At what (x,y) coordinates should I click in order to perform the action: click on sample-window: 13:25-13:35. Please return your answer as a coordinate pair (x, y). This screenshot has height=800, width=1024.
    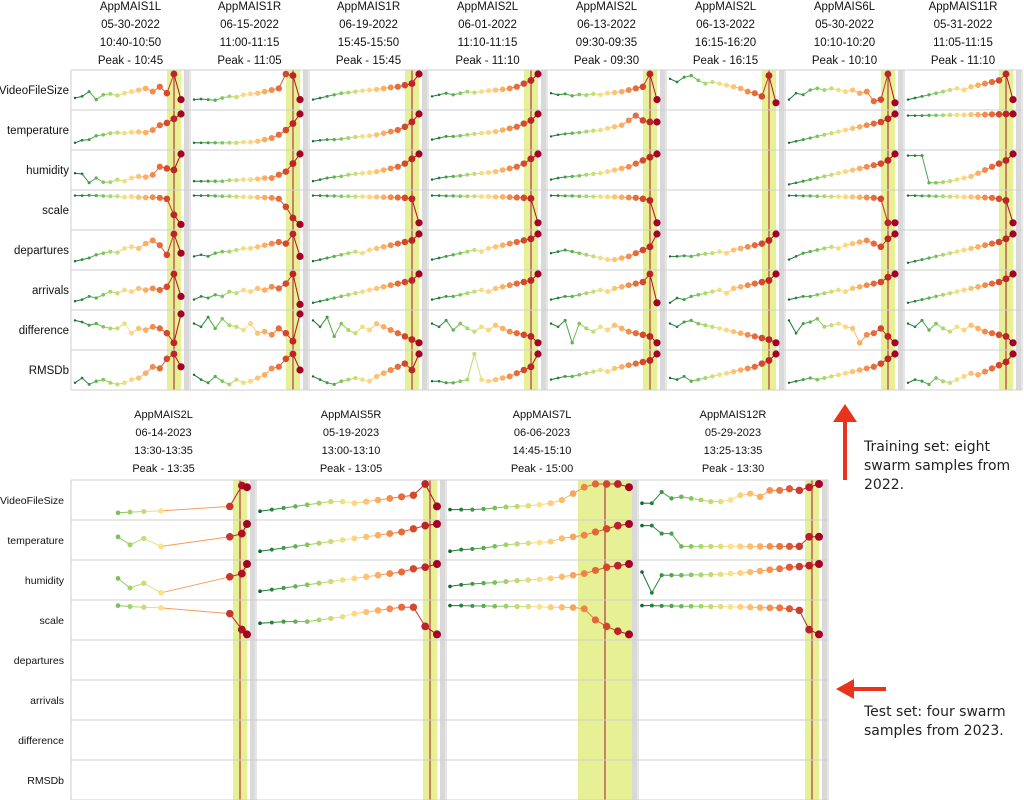
    Looking at the image, I should click on (733, 451).